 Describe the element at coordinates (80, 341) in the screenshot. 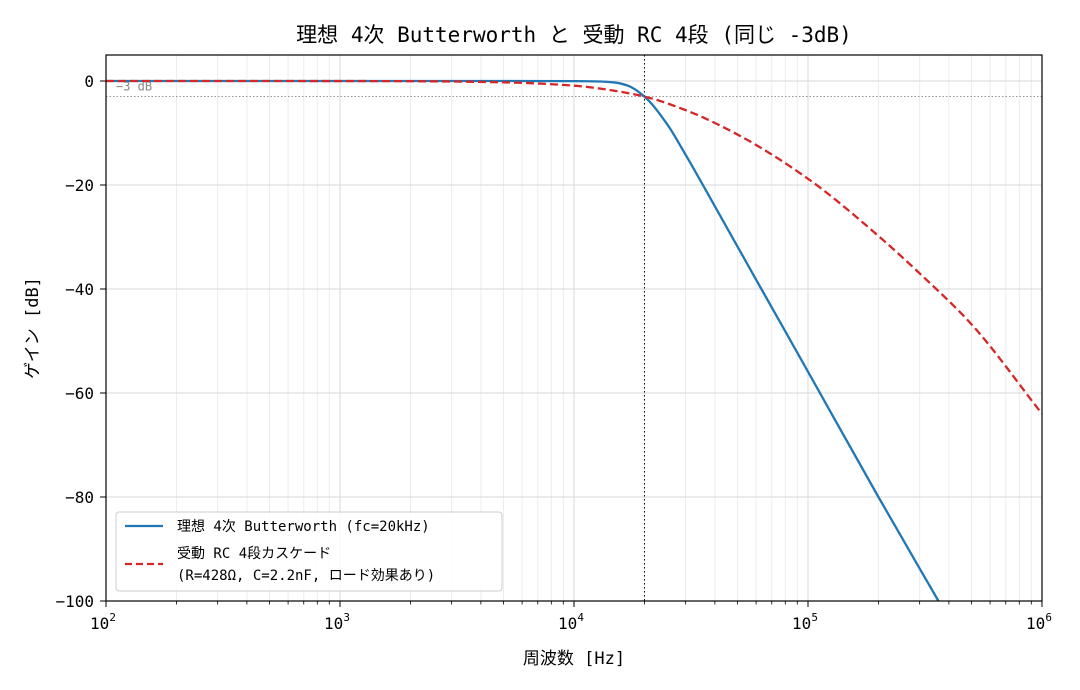

I see `y-axis-ticks: 0 −20 −40 −60 −80 −100` at that location.